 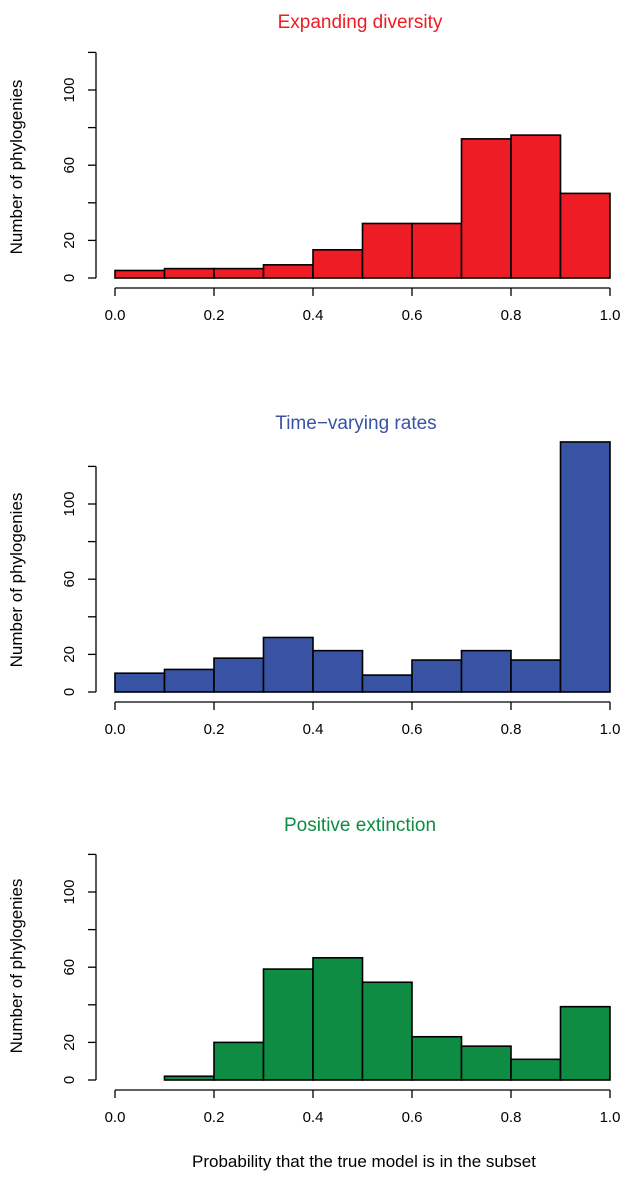 I want to click on panel-title: Expanding diversity, so click(x=360, y=22).